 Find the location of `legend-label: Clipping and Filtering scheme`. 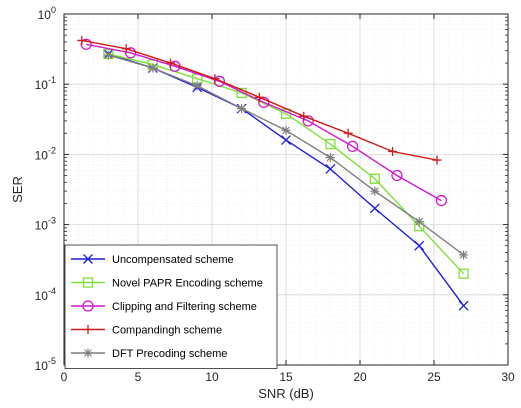

legend-label: Clipping and Filtering scheme is located at coordinates (184, 307).